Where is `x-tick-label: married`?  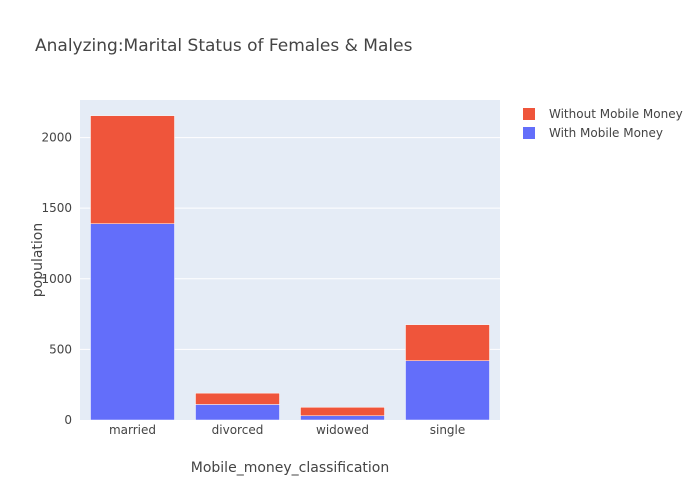 x-tick-label: married is located at coordinates (132, 430).